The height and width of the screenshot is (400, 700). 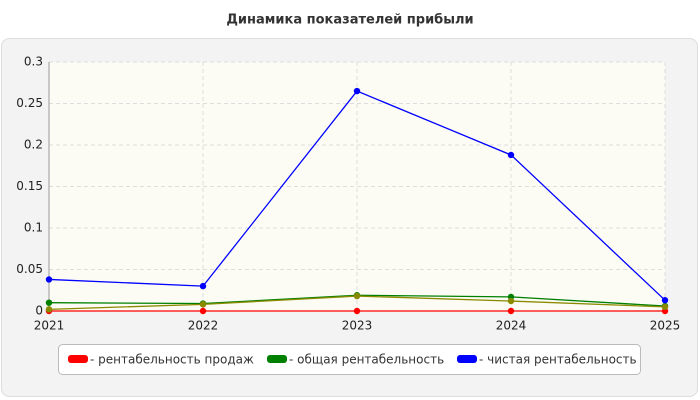 I want to click on legend-box, so click(x=349, y=359).